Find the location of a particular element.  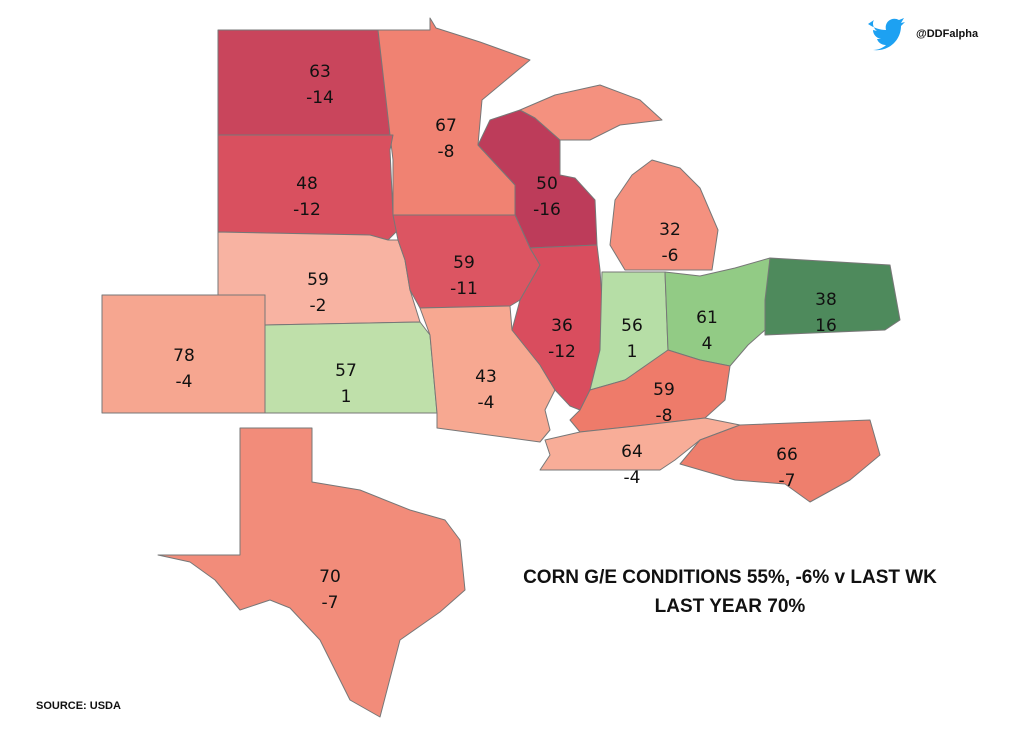

condition-value: 32 is located at coordinates (670, 230).